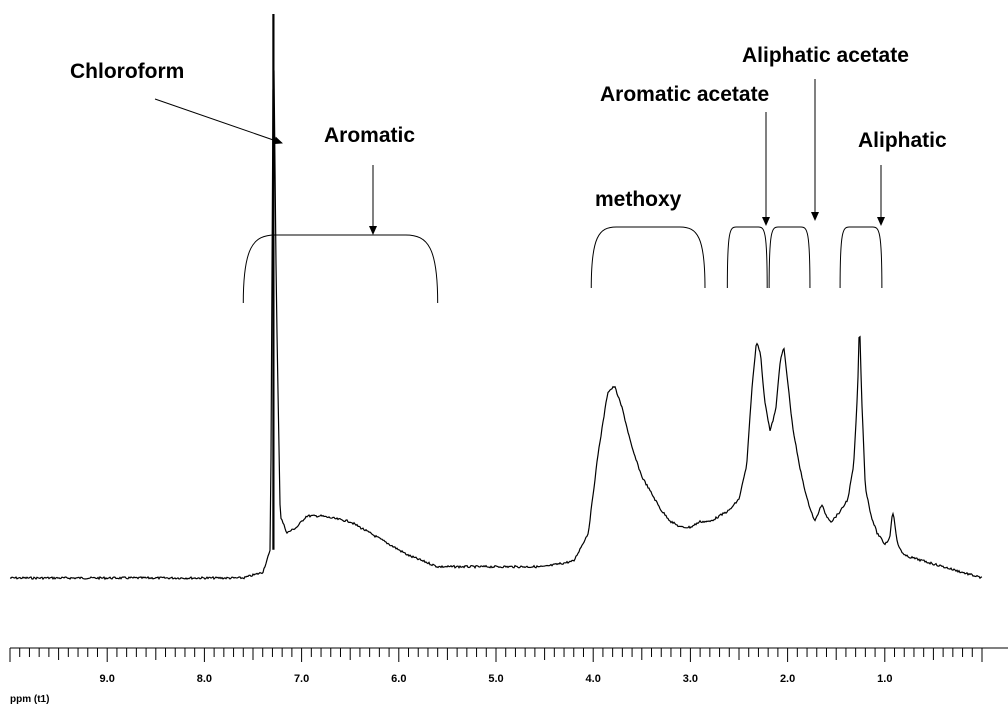 This screenshot has width=1008, height=706. I want to click on x-tick-label: 5.0, so click(495, 679).